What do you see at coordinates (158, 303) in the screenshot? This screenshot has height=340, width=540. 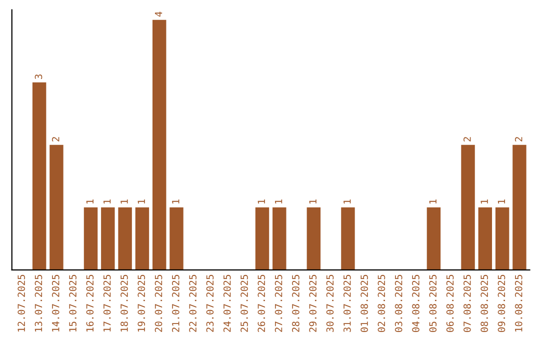 I see `x-tick-label: 20.07.2025` at bounding box center [158, 303].